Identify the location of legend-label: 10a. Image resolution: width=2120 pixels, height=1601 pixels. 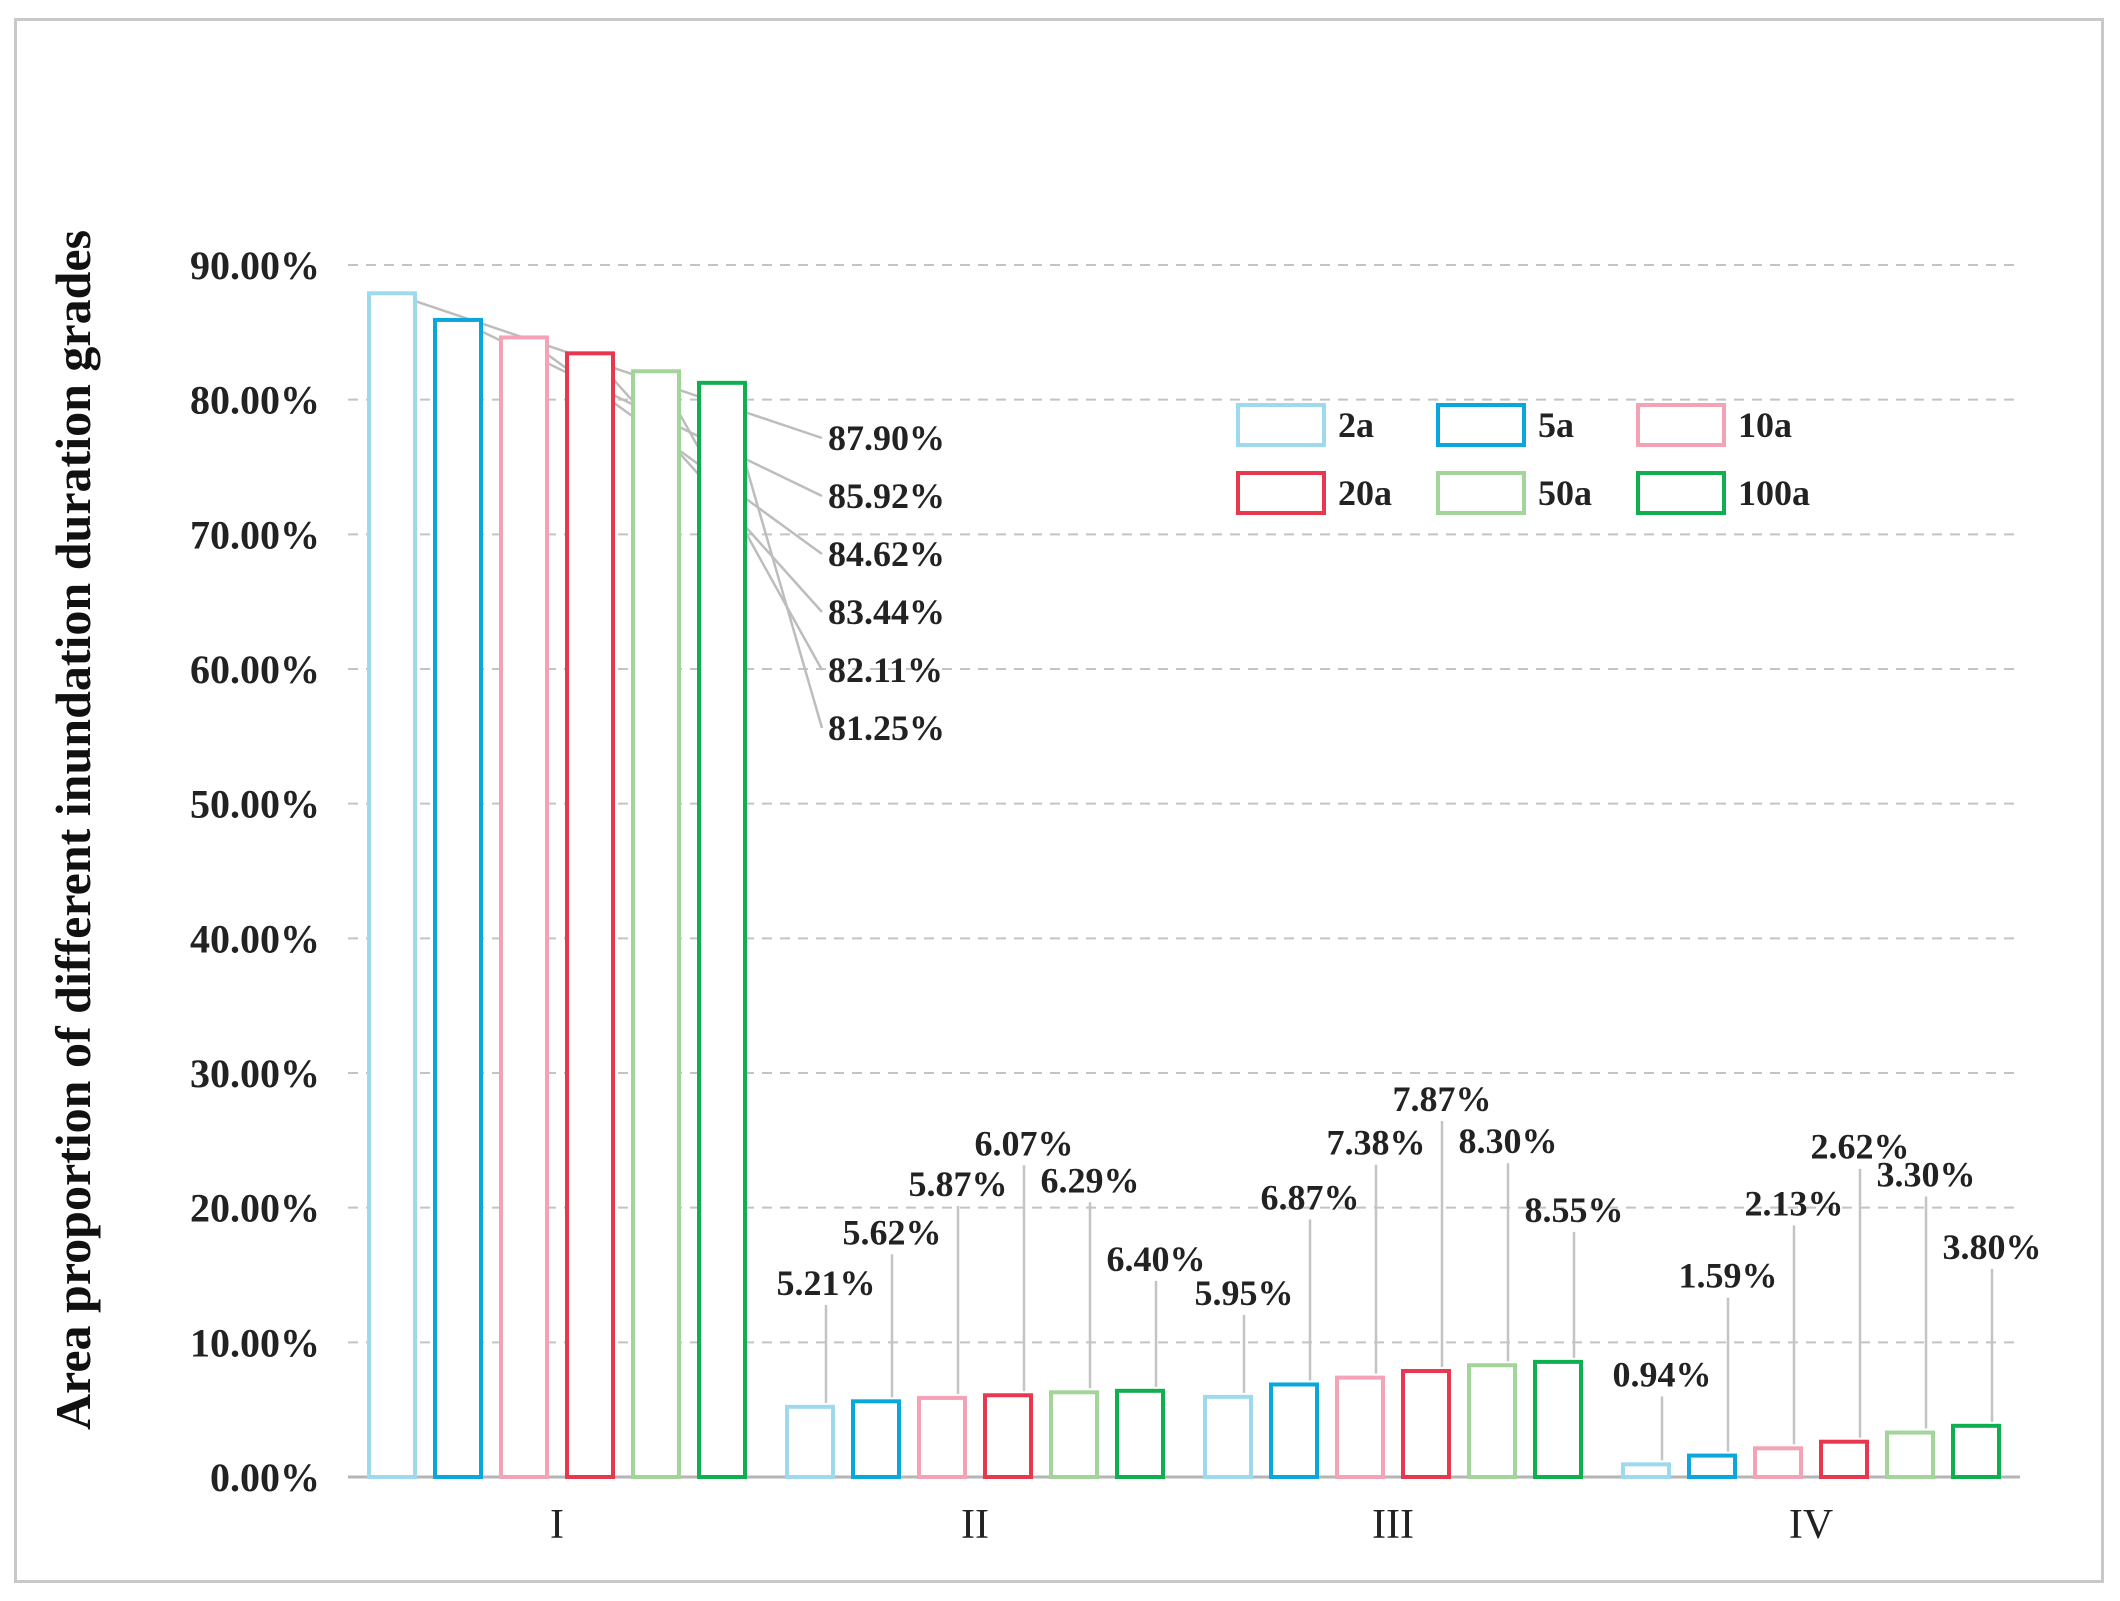
(1765, 425).